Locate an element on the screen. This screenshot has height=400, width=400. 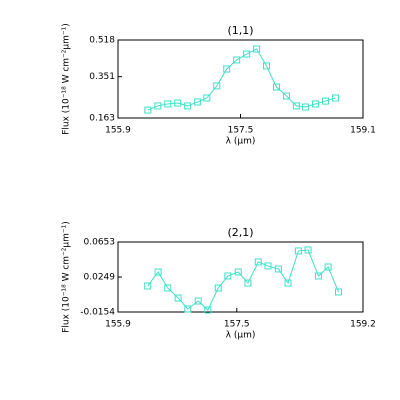
chart-title: (2,1) is located at coordinates (240, 232).